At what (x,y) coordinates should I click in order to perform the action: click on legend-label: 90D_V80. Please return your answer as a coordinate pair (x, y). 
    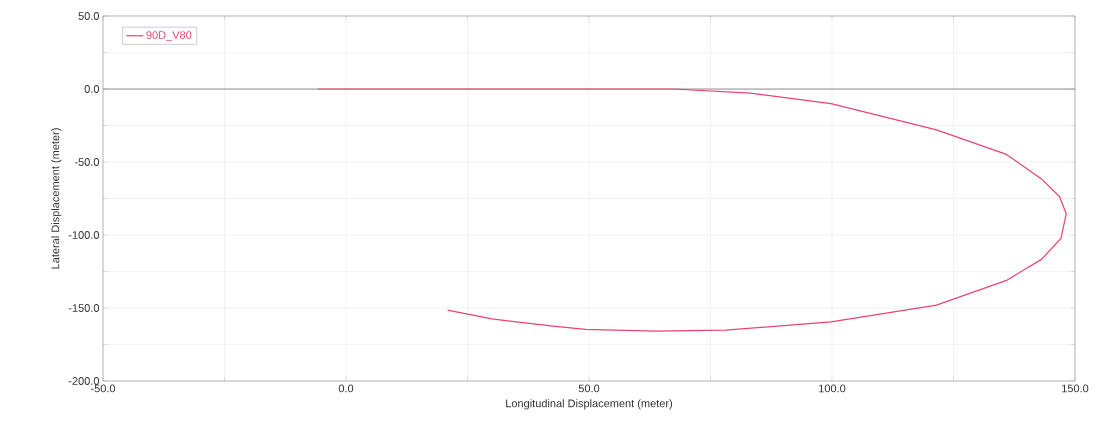
    Looking at the image, I should click on (169, 36).